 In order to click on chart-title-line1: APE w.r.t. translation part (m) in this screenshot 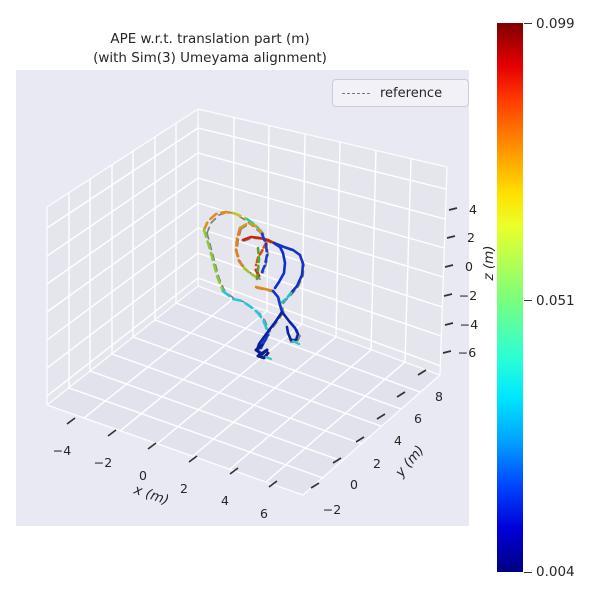, I will do `click(210, 39)`.